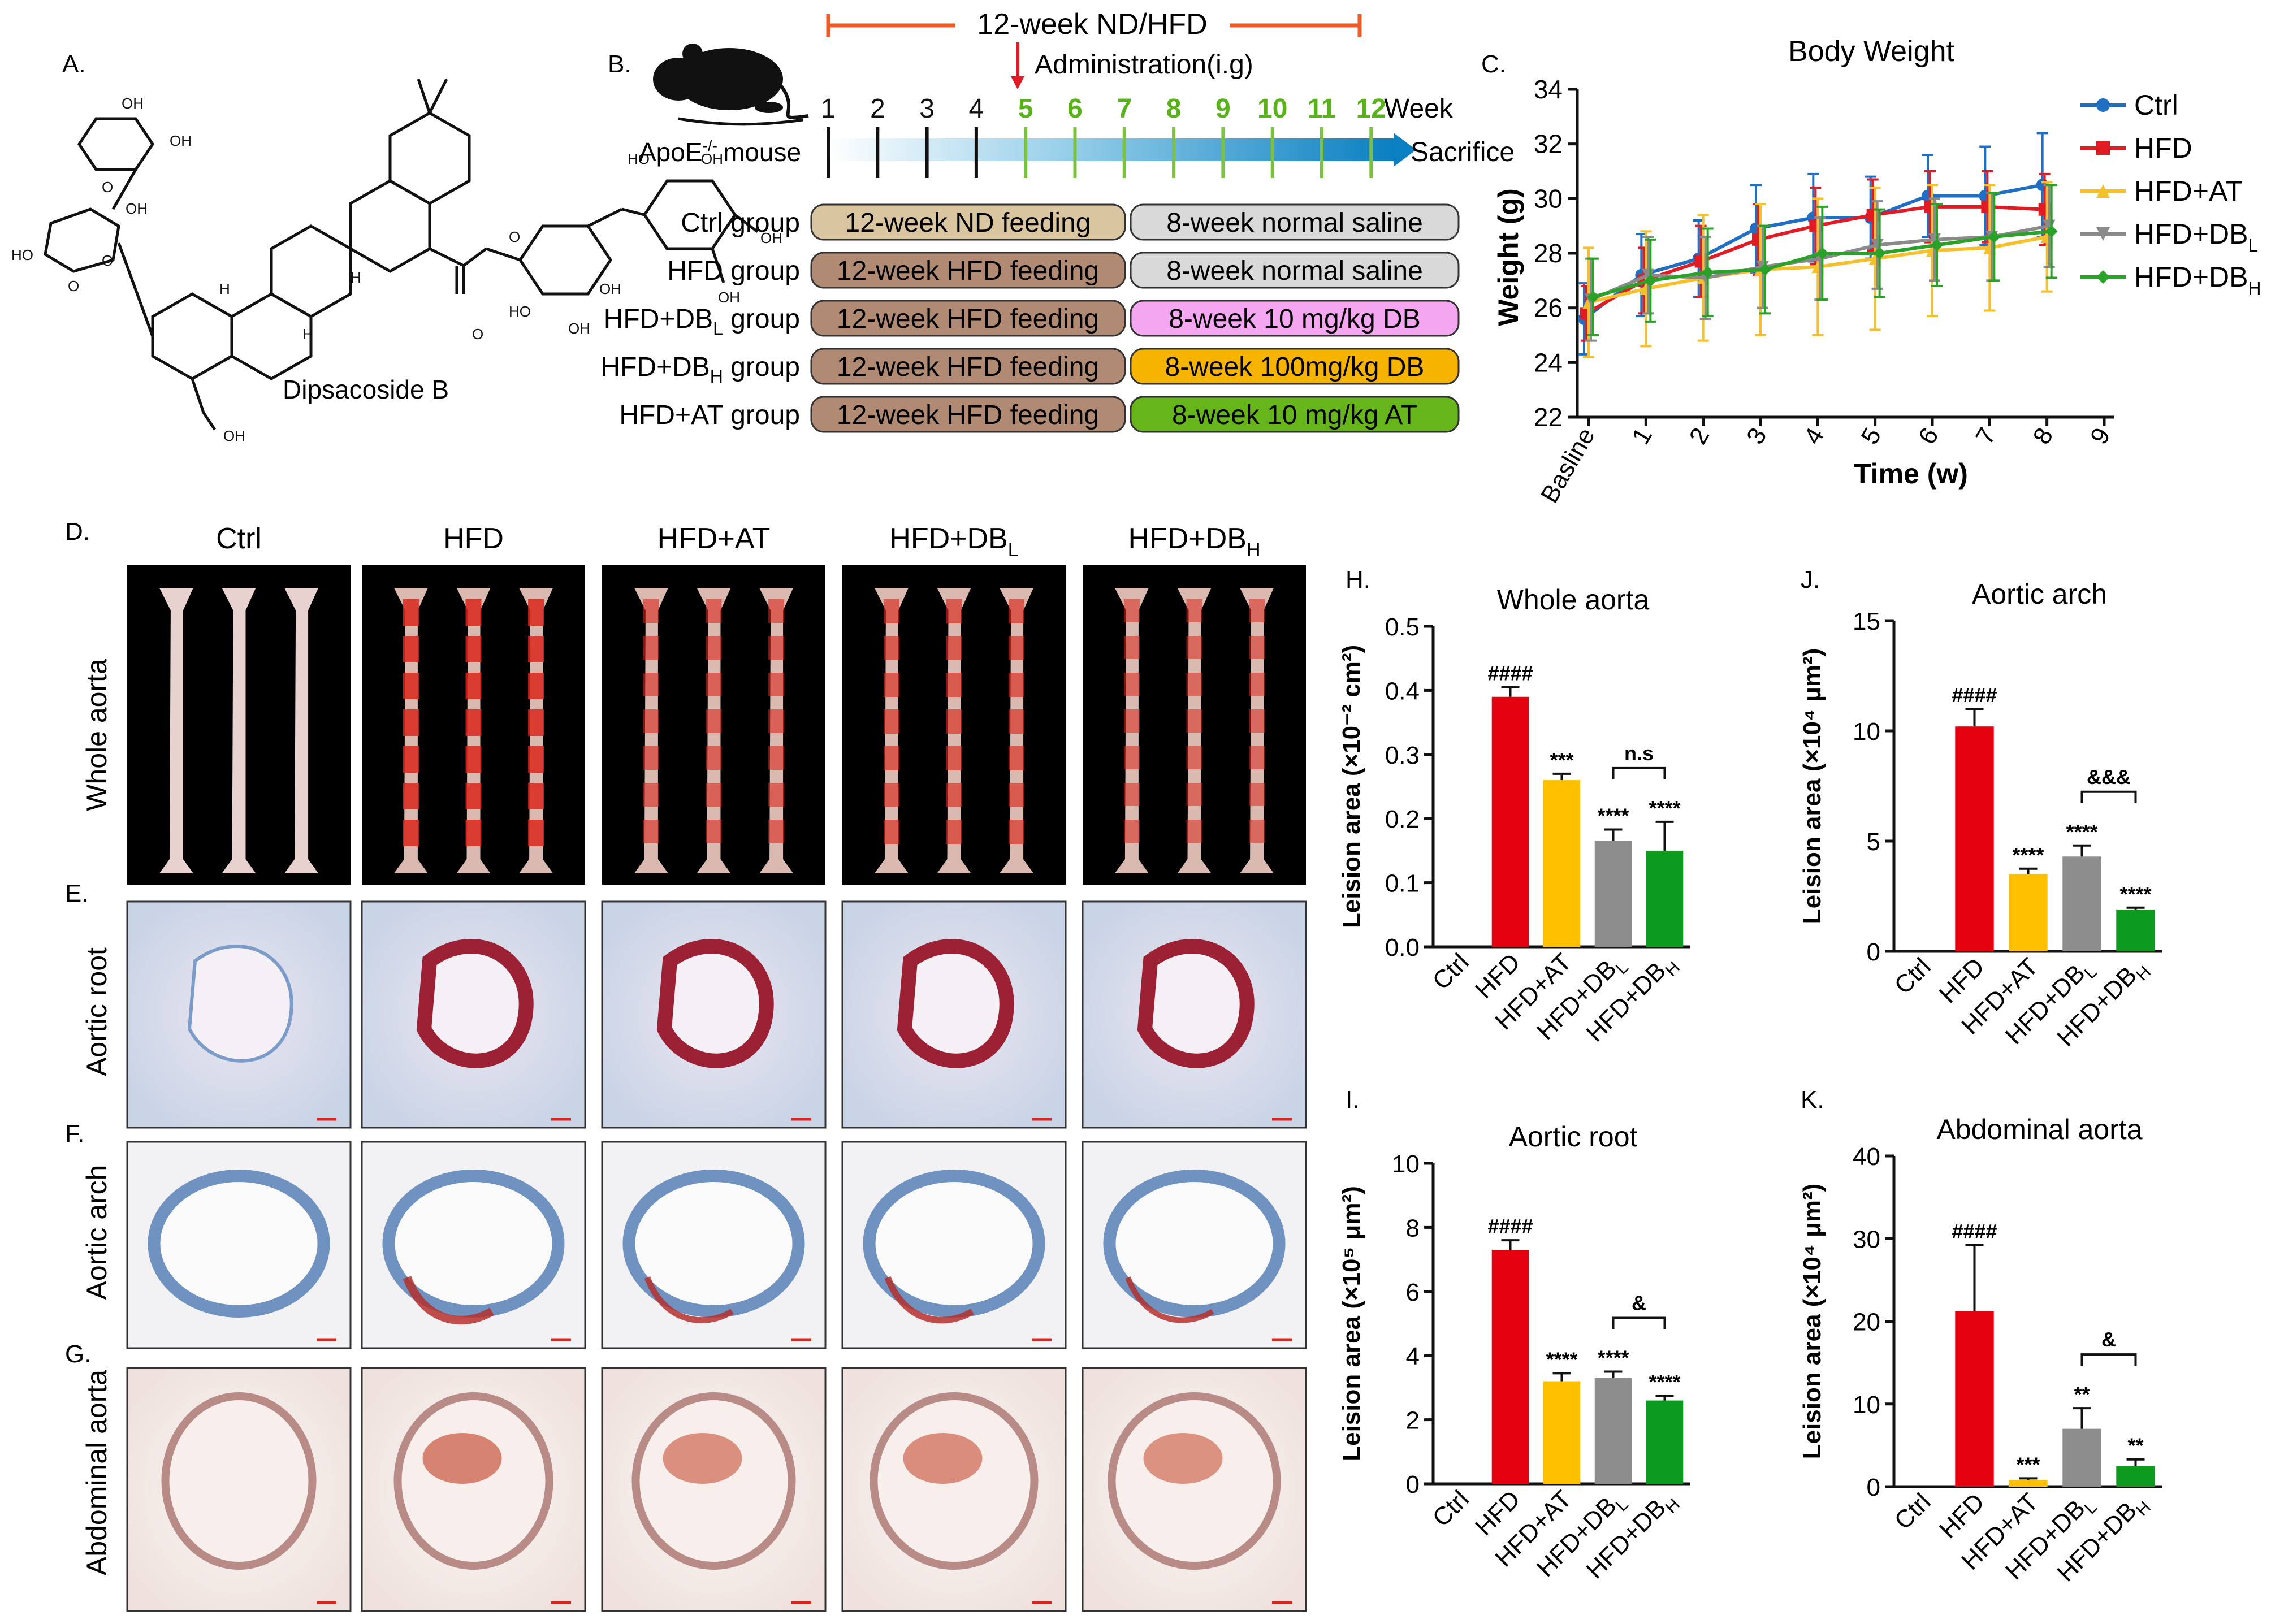 Image resolution: width=2284 pixels, height=1624 pixels. What do you see at coordinates (1642, 436) in the screenshot?
I see `x-tick-label: 1` at bounding box center [1642, 436].